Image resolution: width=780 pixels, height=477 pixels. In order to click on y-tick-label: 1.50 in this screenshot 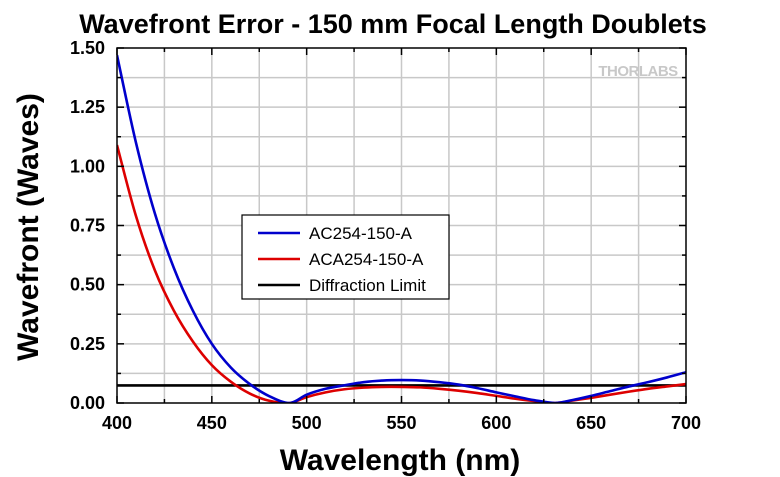, I will do `click(87, 48)`.